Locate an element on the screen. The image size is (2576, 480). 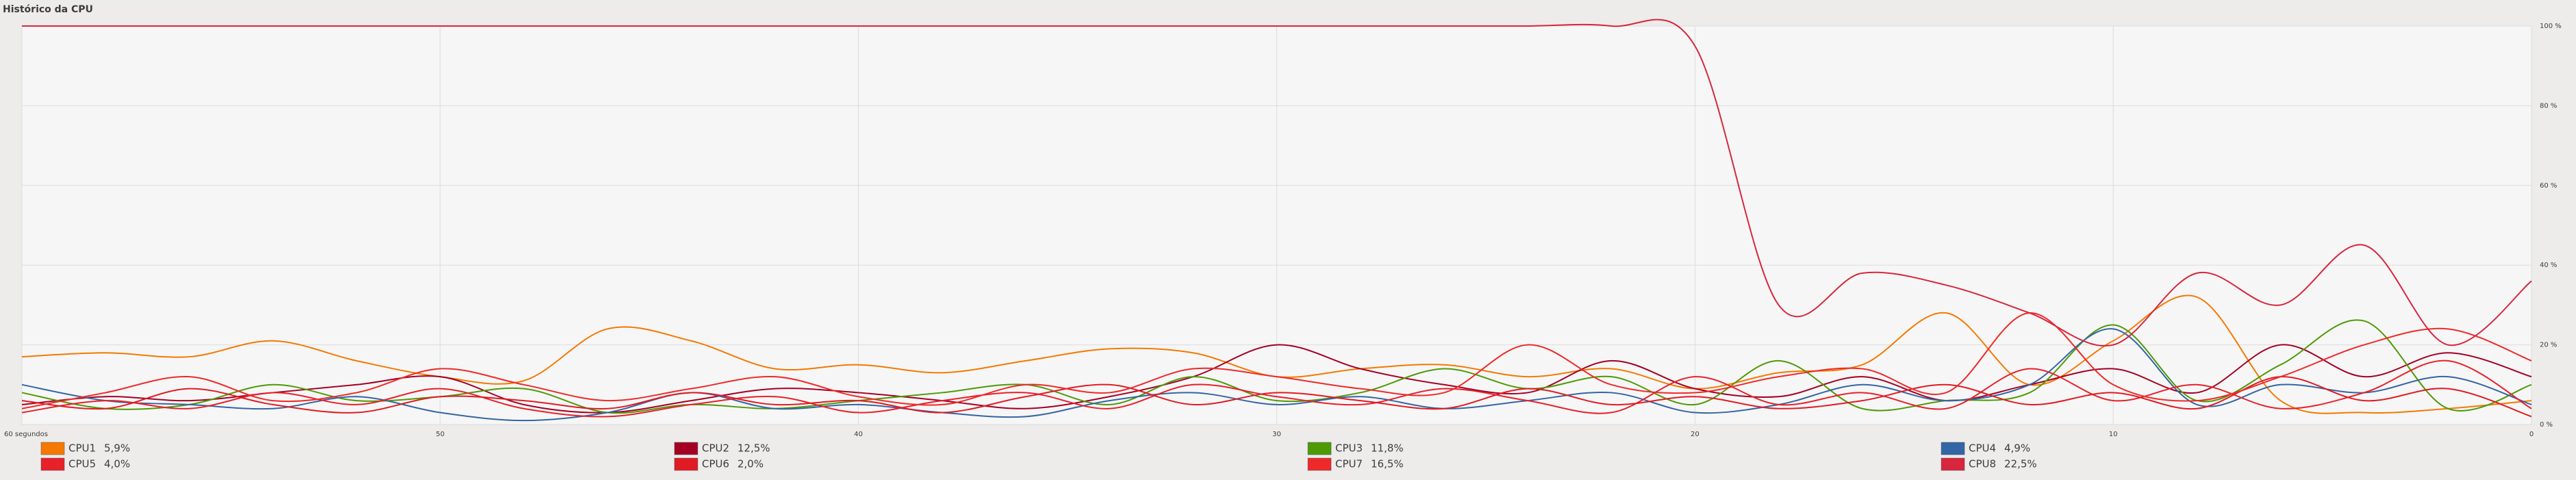
y-tick-label: 0 % is located at coordinates (2546, 425).